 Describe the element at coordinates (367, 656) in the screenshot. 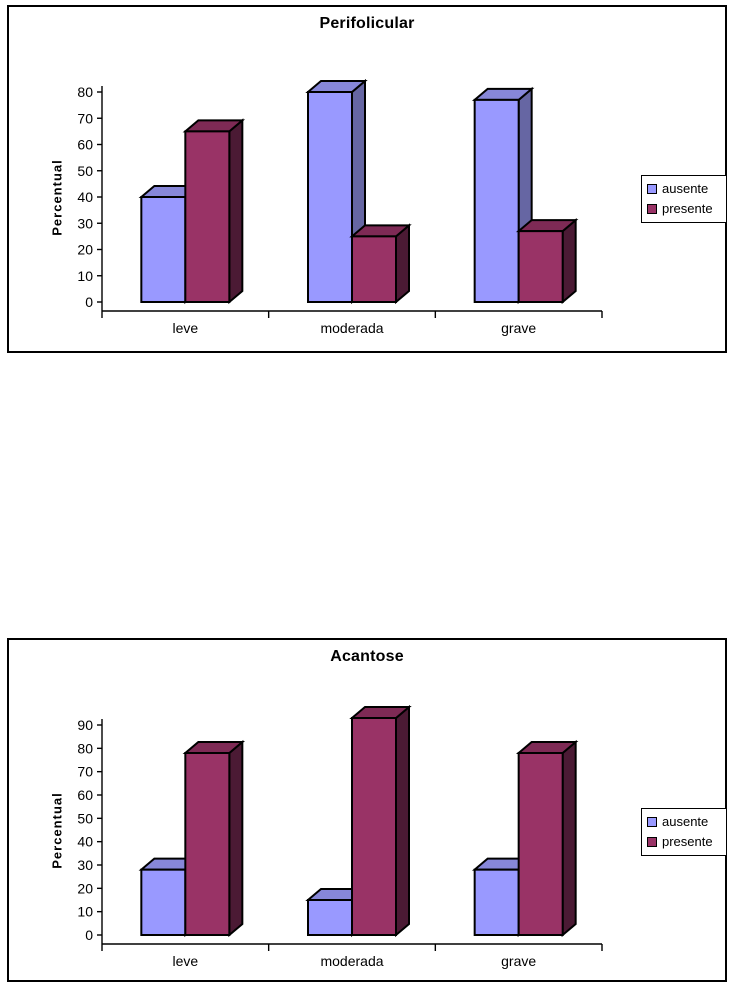

I see `chart-title: Acantose` at that location.